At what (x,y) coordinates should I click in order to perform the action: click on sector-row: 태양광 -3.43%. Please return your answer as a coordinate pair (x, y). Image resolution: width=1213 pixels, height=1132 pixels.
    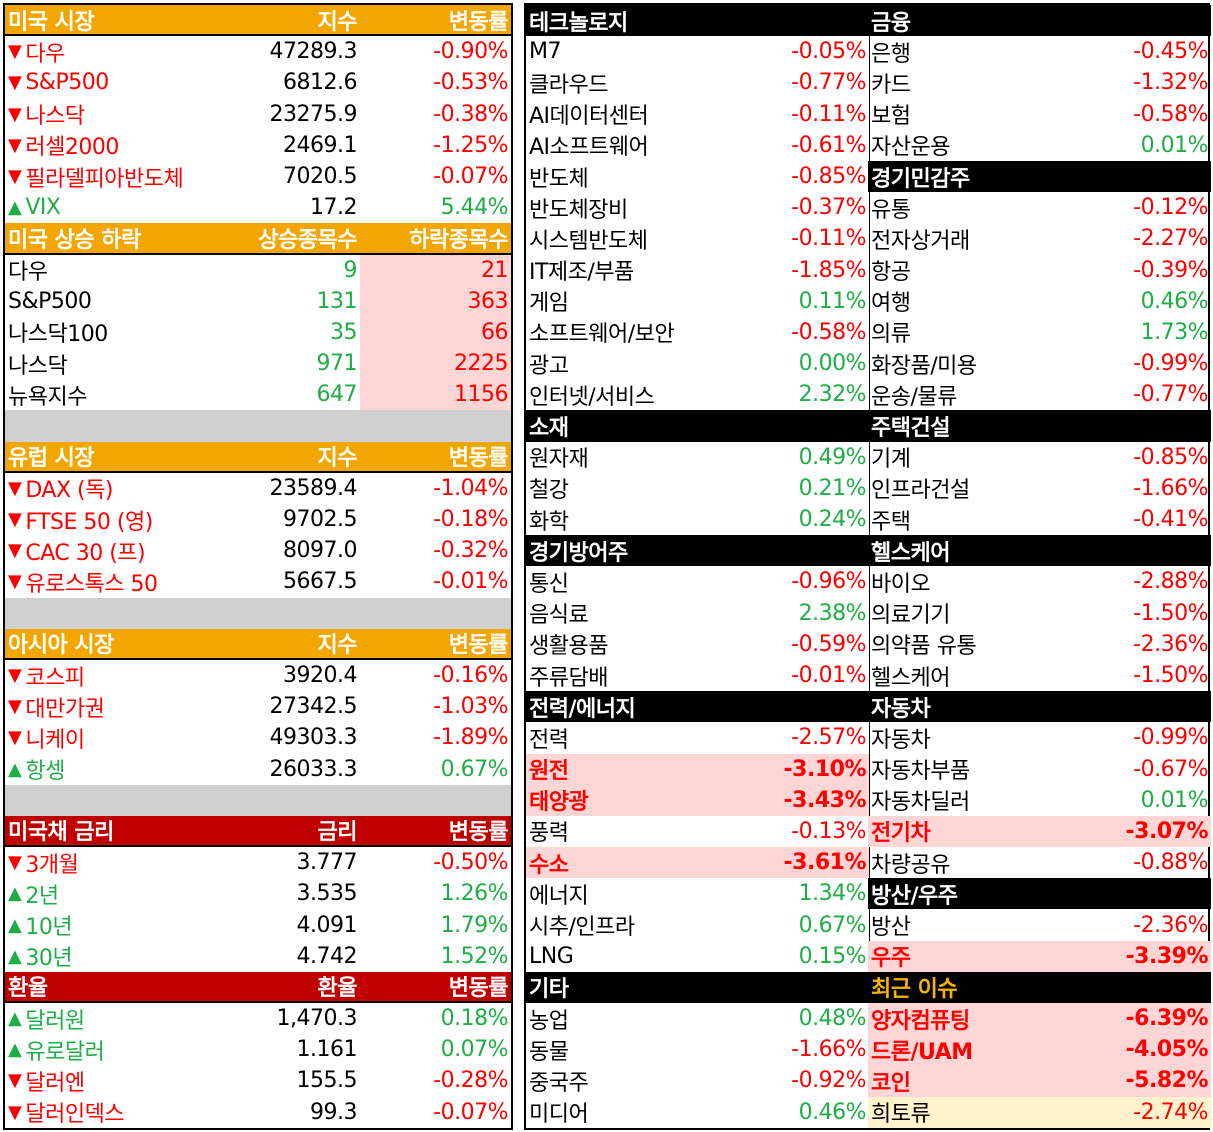
    Looking at the image, I should click on (697, 800).